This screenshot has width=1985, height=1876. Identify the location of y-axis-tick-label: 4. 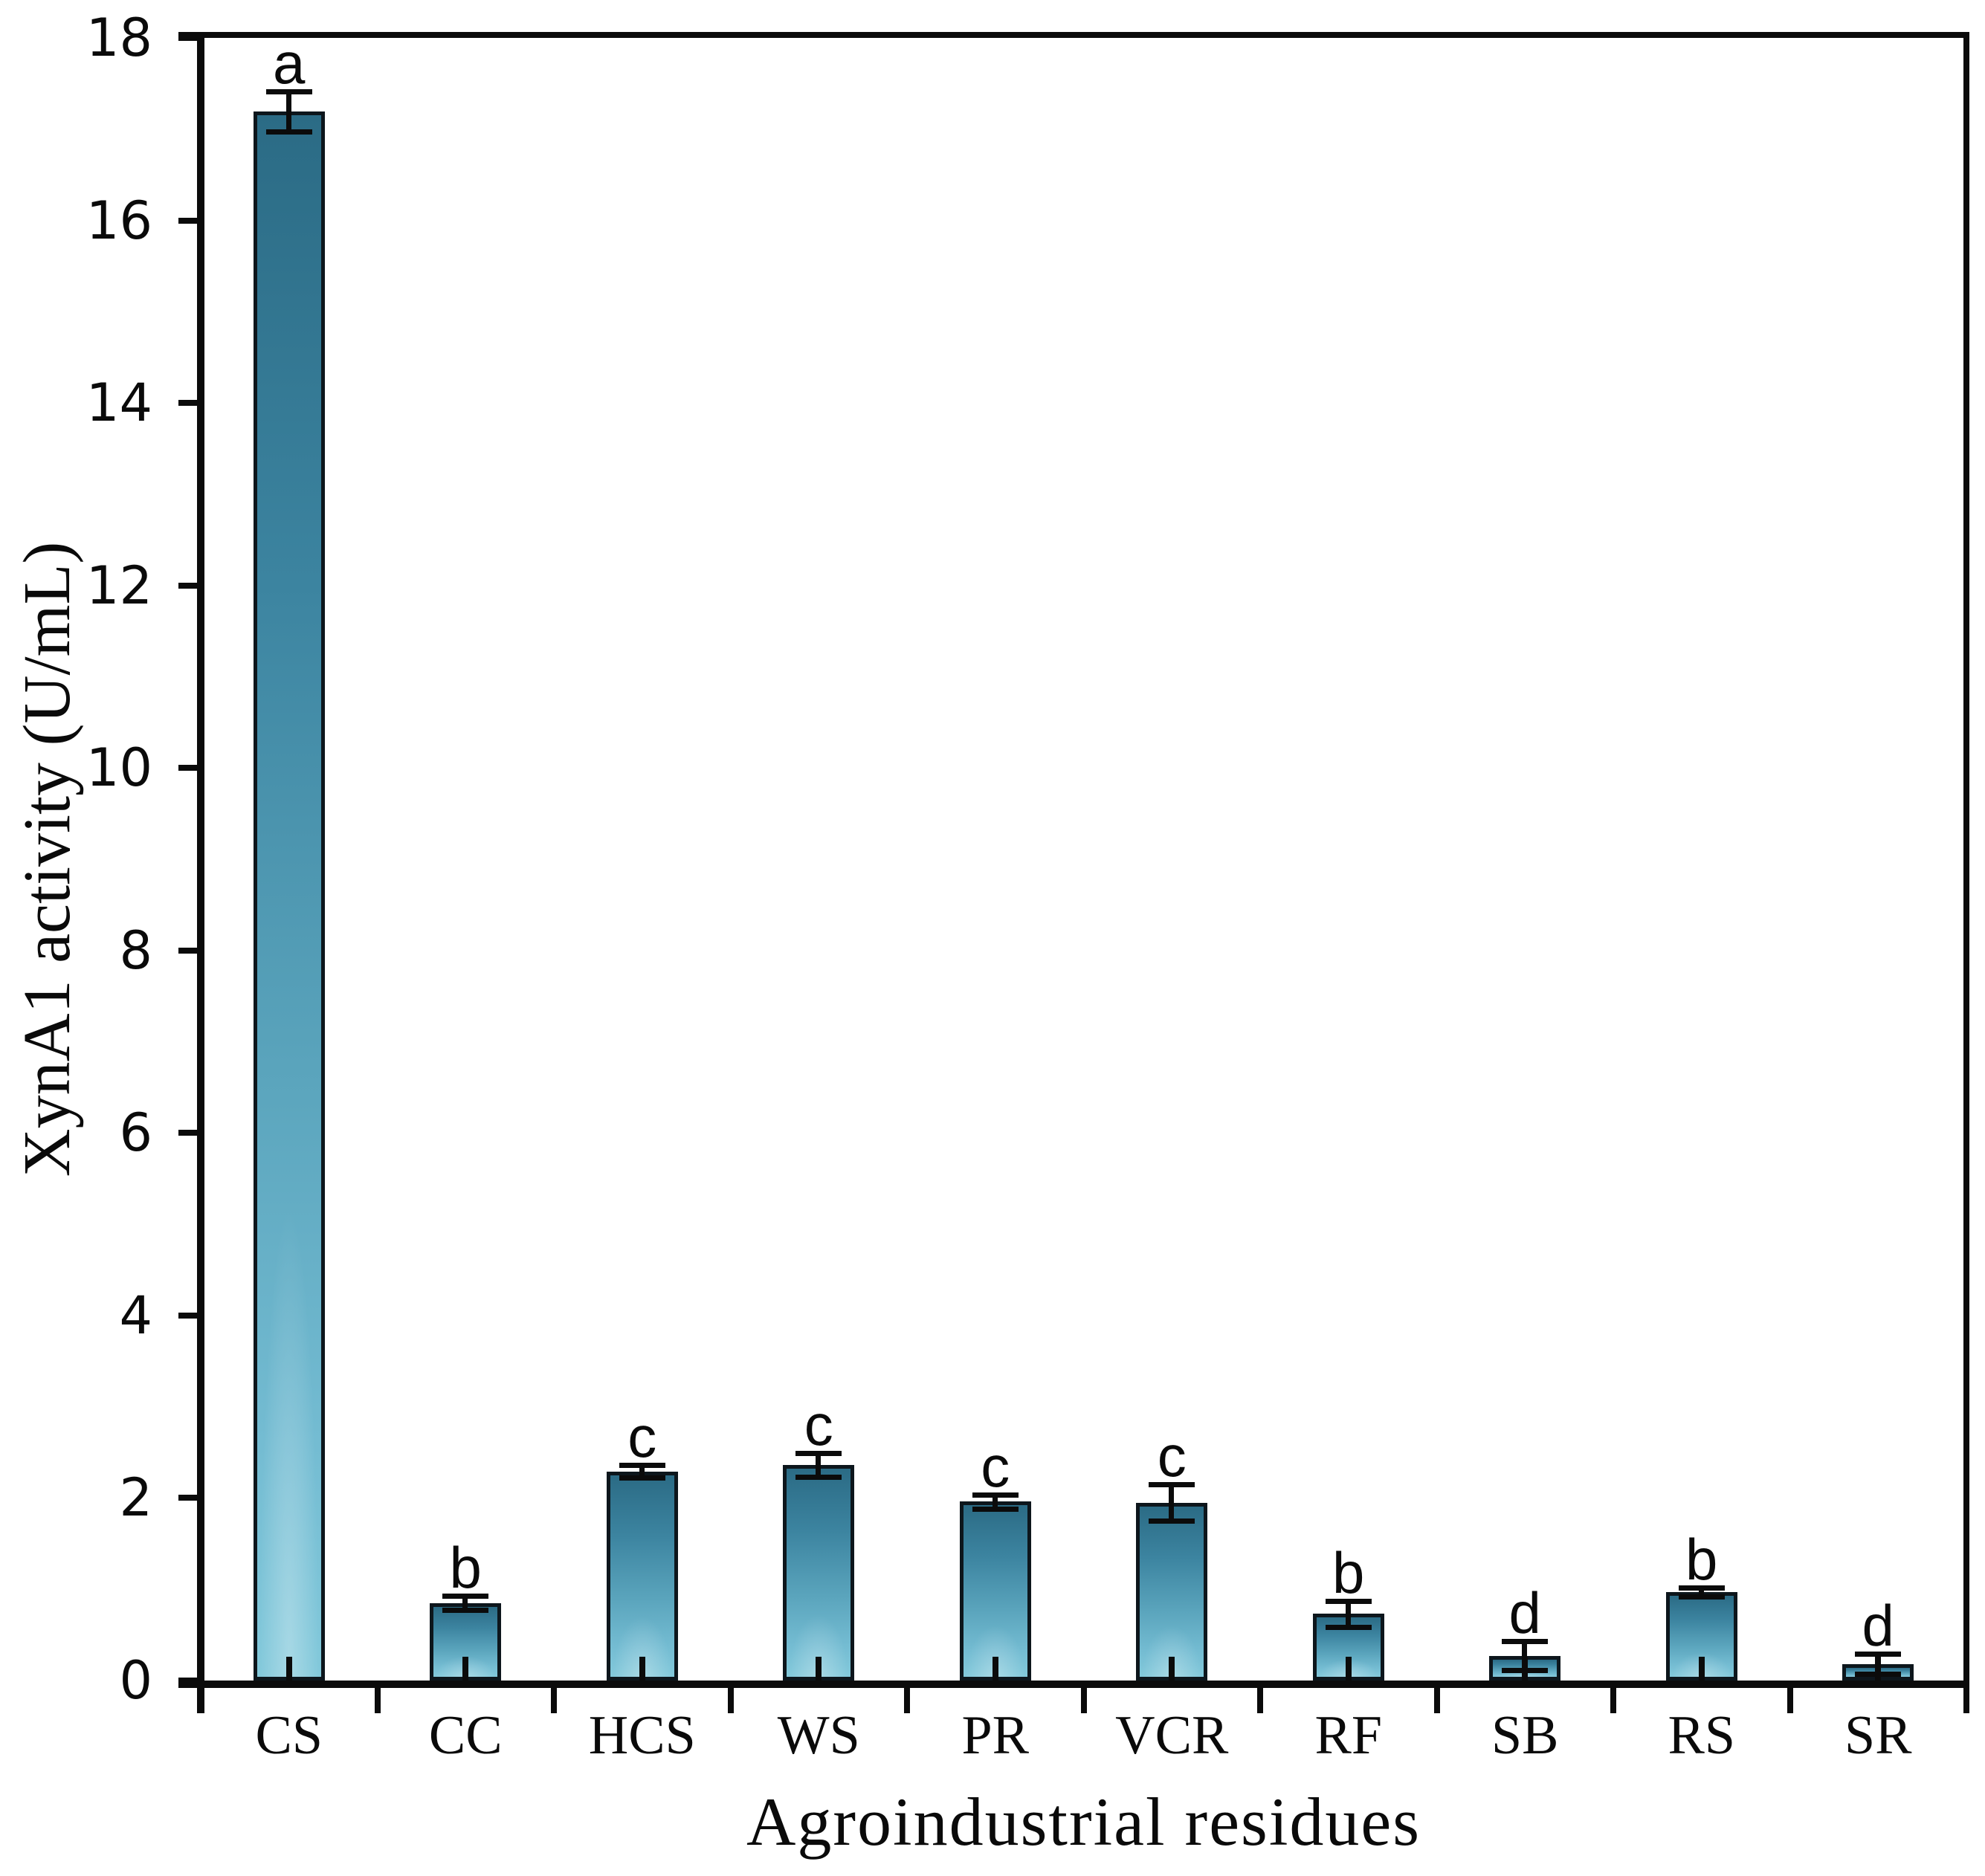
(135, 1315).